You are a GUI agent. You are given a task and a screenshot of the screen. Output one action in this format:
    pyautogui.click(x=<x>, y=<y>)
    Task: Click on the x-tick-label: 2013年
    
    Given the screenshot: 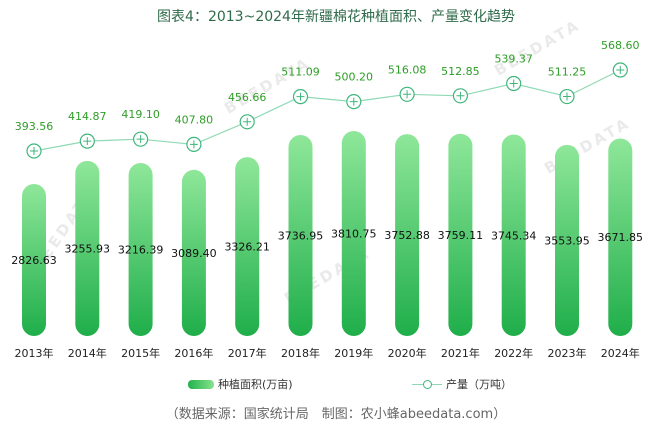 What is the action you would take?
    pyautogui.click(x=34, y=353)
    